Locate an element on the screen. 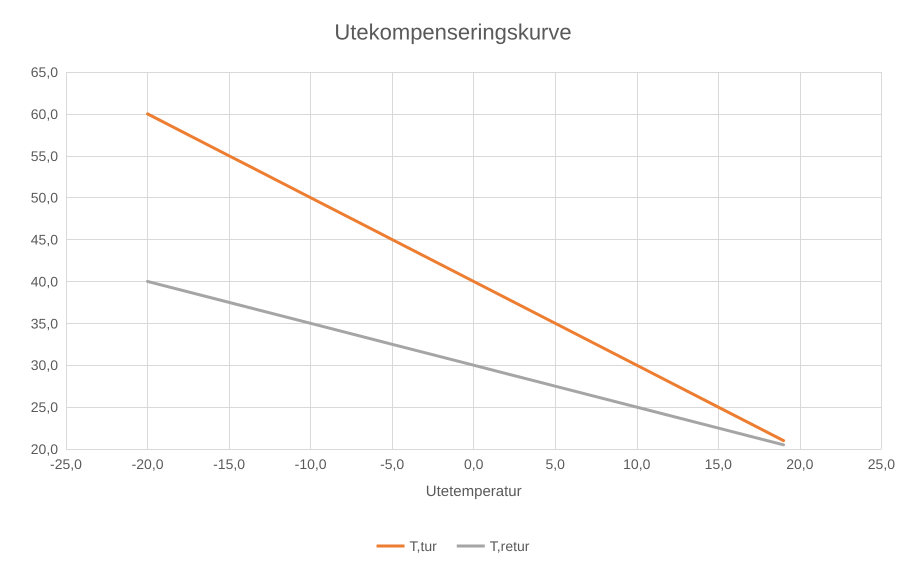  y-tick-label: 45,0 is located at coordinates (44, 240).